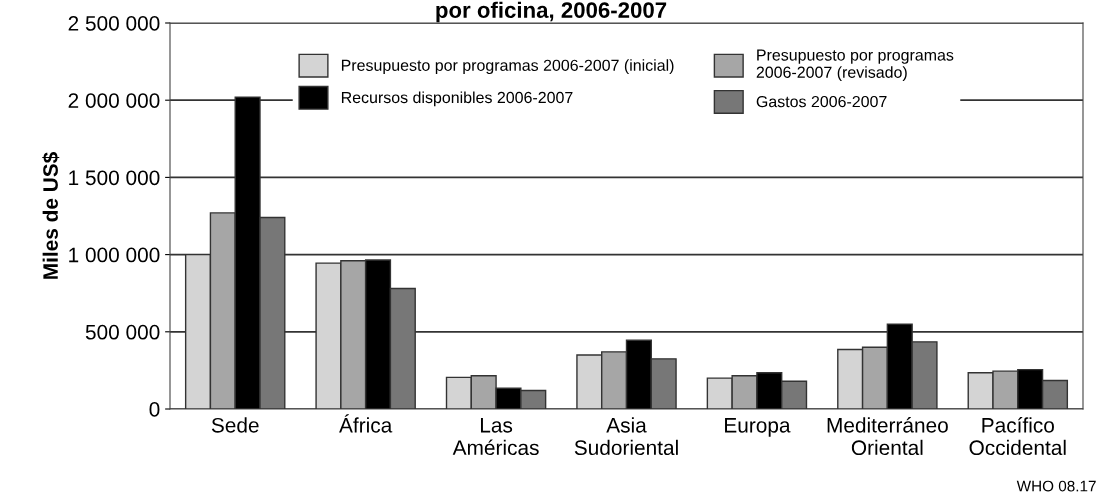  What do you see at coordinates (1056, 486) in the screenshot?
I see `text: WHO 08.17` at bounding box center [1056, 486].